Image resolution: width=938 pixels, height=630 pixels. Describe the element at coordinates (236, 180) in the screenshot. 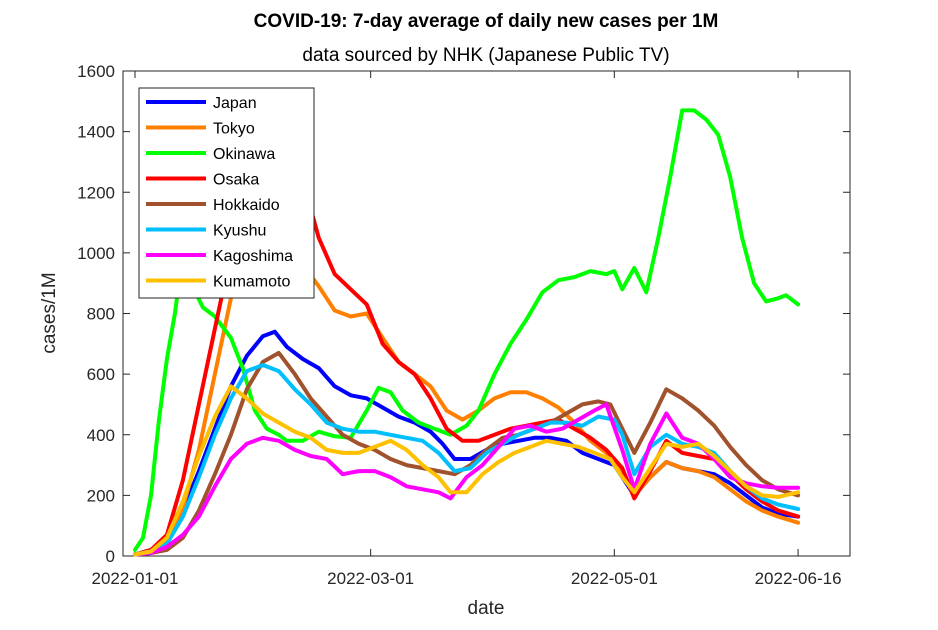

I see `legend-label-osaka: Osaka` at that location.